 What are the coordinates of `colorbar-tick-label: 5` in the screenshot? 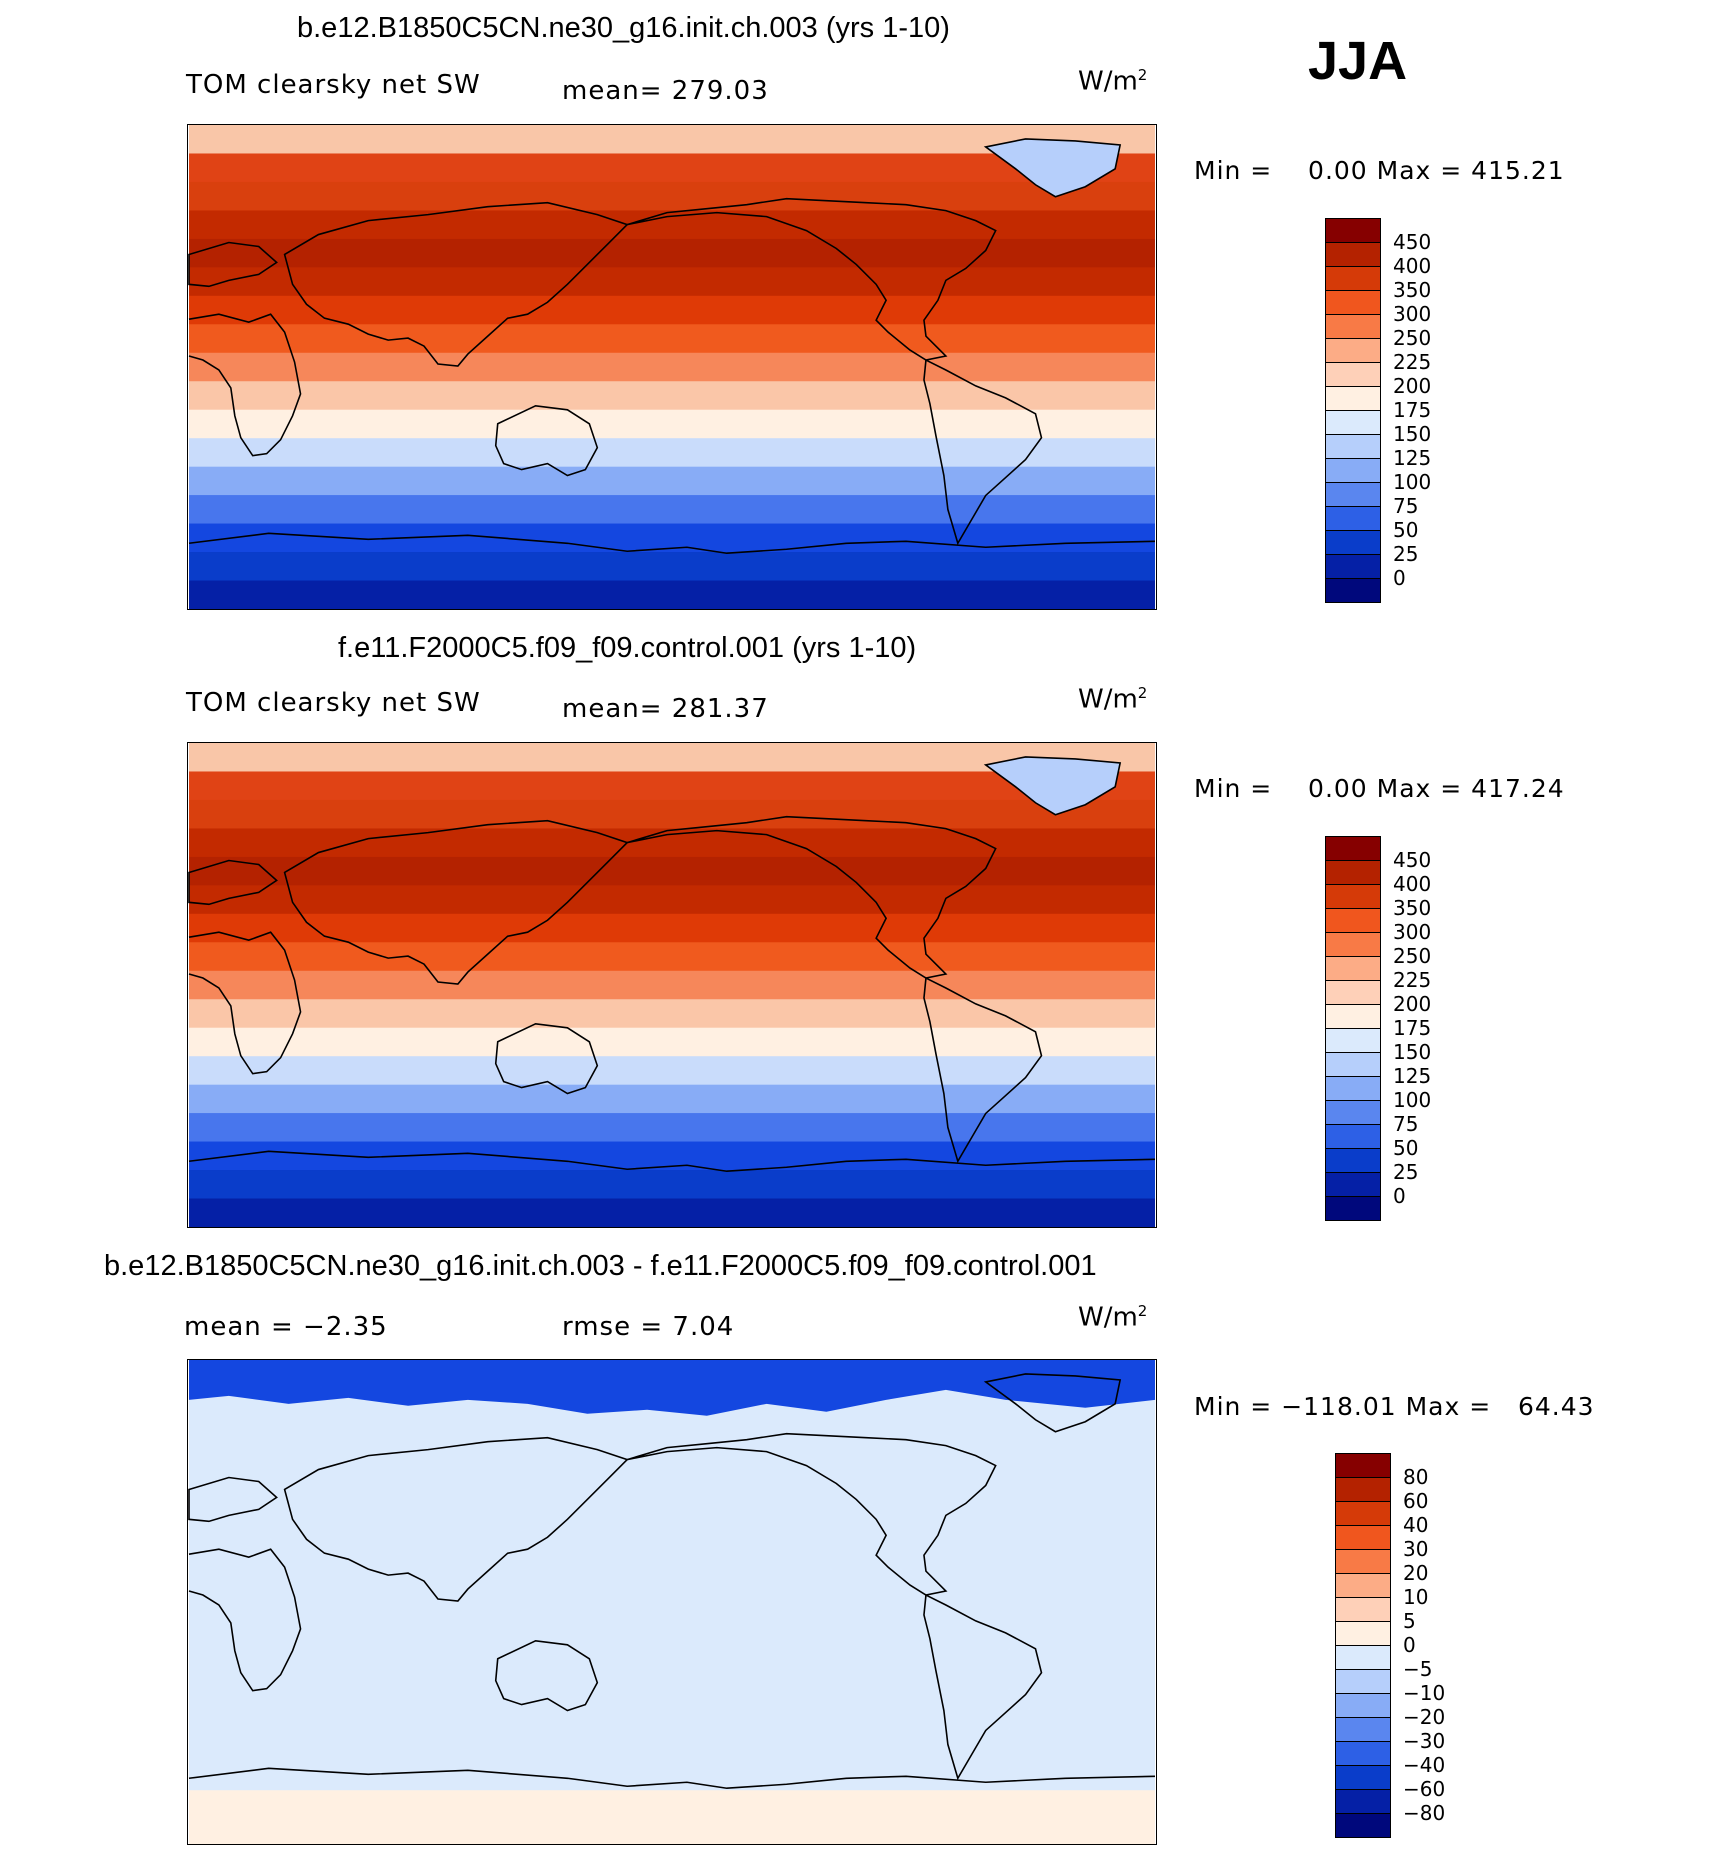 It's located at (1409, 1621).